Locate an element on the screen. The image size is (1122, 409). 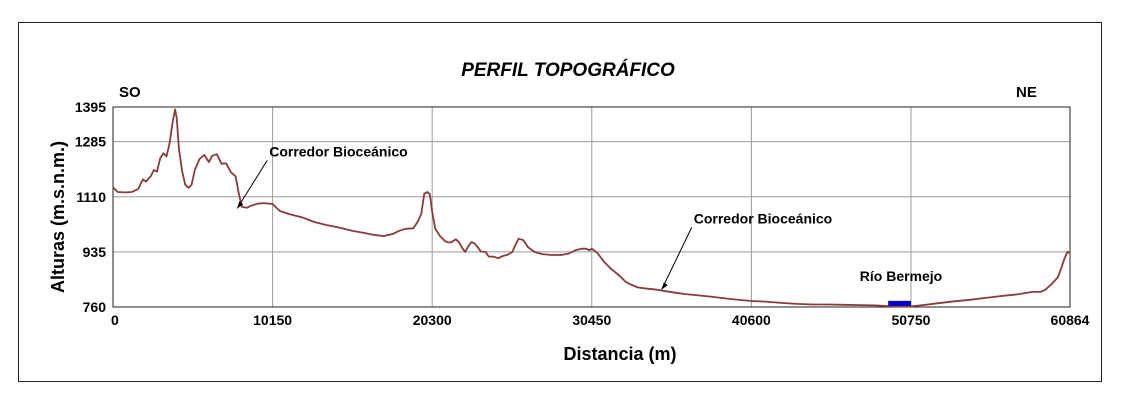
direction-label-southwest: SO is located at coordinates (130, 92).